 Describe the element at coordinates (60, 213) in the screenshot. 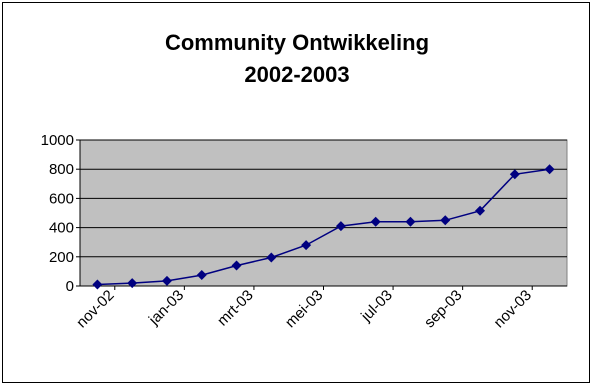

I see `y-axis-ticks: 0 200 400 600 800 1000` at that location.